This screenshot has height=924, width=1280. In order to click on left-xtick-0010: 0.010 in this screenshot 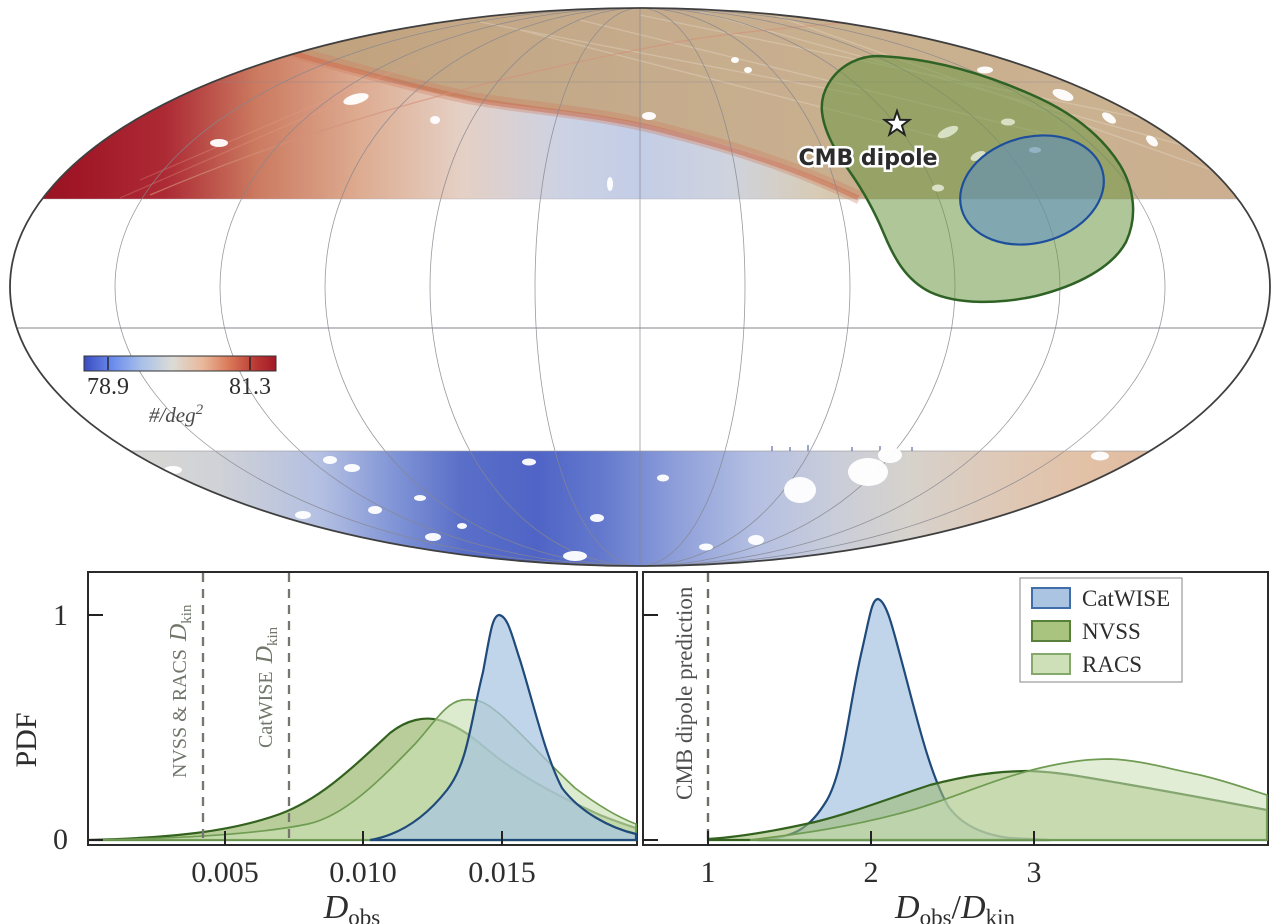, I will do `click(363, 872)`.